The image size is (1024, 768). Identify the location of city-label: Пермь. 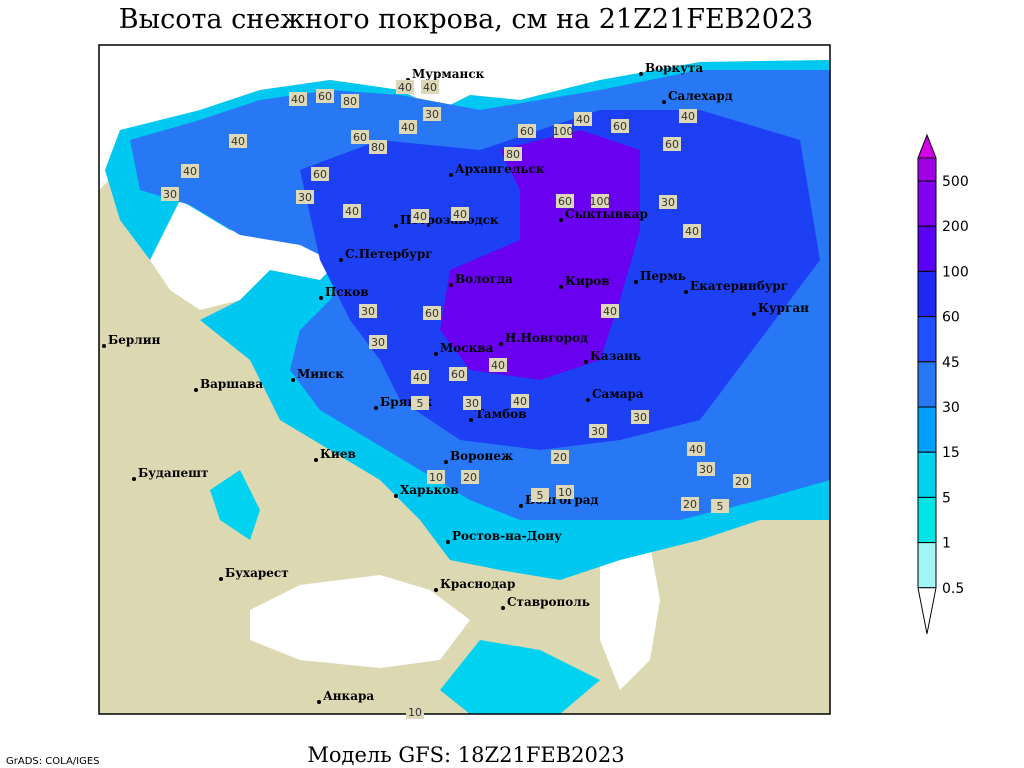
(663, 276).